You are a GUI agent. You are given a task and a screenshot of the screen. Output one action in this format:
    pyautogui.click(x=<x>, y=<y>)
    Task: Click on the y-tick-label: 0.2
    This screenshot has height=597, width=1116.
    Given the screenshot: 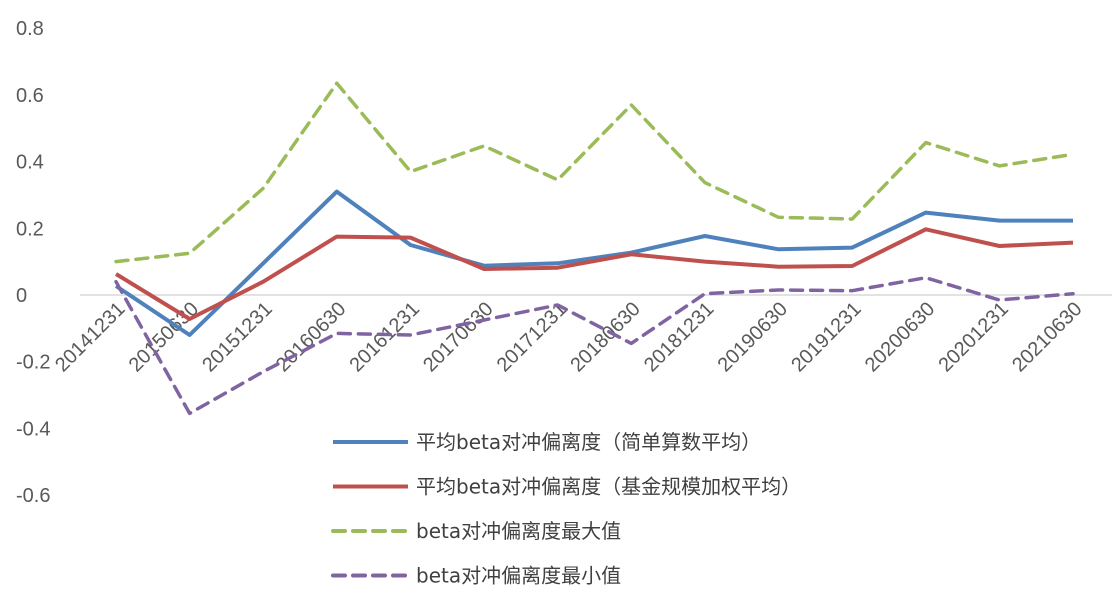 What is the action you would take?
    pyautogui.click(x=30, y=229)
    